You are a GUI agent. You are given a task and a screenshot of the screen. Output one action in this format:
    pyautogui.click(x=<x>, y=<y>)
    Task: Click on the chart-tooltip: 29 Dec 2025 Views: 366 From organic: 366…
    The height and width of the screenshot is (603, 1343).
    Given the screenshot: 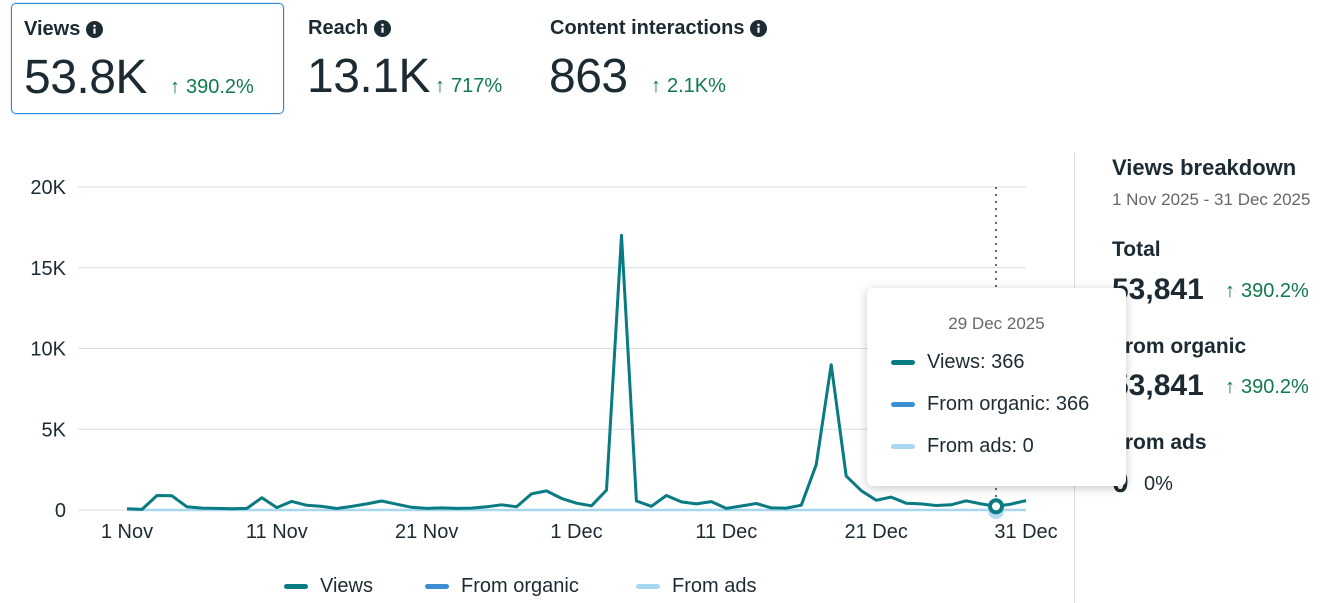 What is the action you would take?
    pyautogui.click(x=996, y=387)
    